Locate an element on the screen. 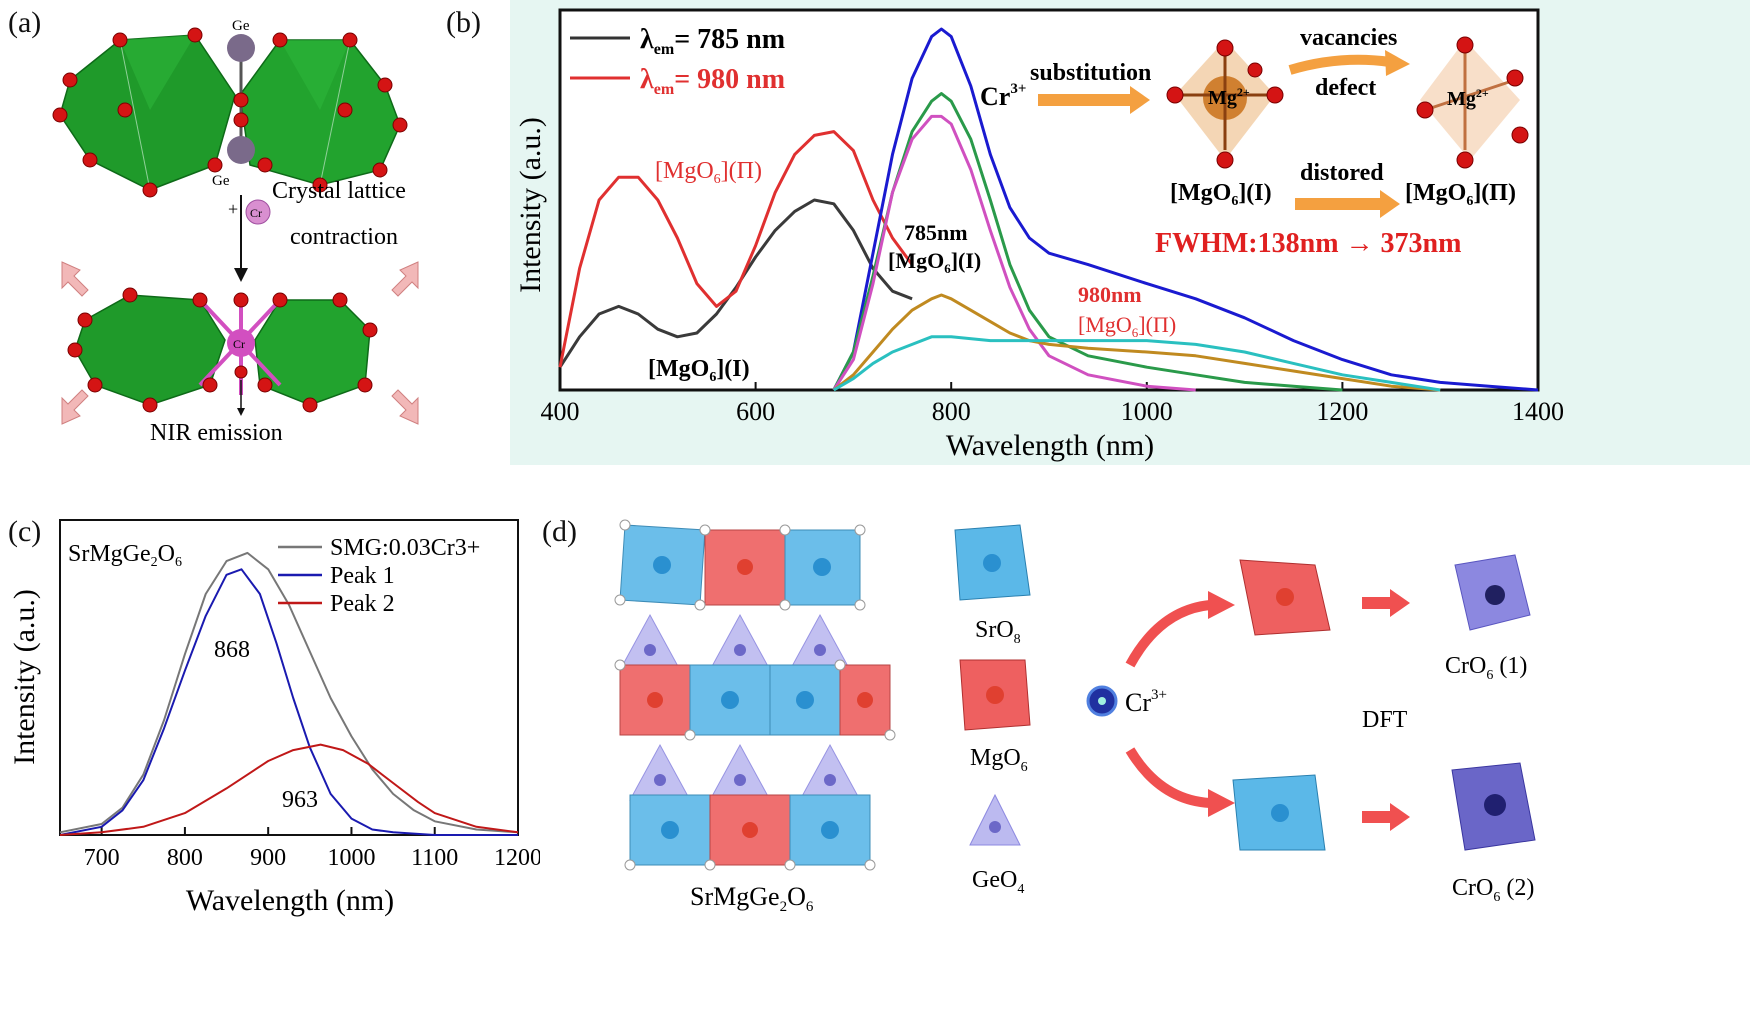 Image resolution: width=1750 pixels, height=1030 pixels. fwhm-text: FWHM:138nm → 373nm is located at coordinates (1308, 243).